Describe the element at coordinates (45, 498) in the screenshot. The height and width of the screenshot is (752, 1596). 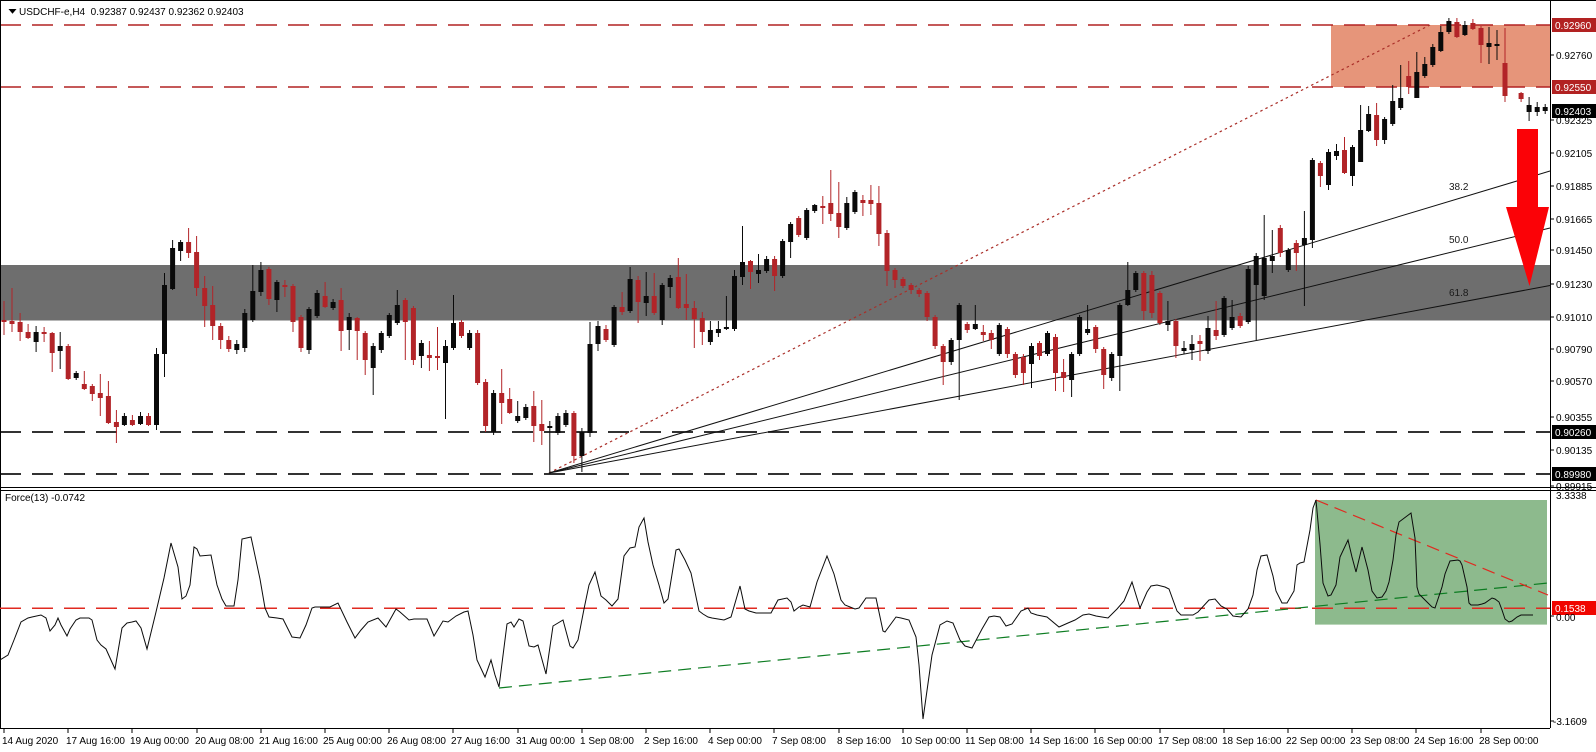
I see `svg-text: Force(13) -0.0742` at that location.